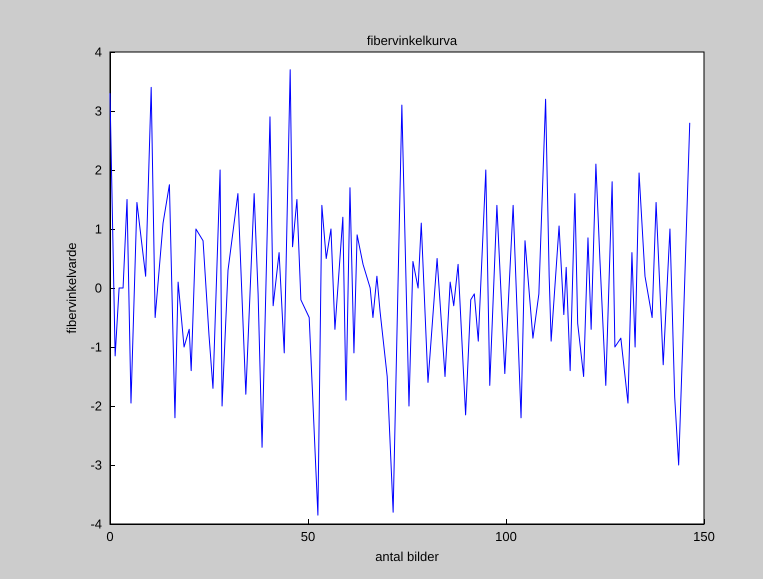  Describe the element at coordinates (98, 288) in the screenshot. I see `y-tick-label: 0` at that location.